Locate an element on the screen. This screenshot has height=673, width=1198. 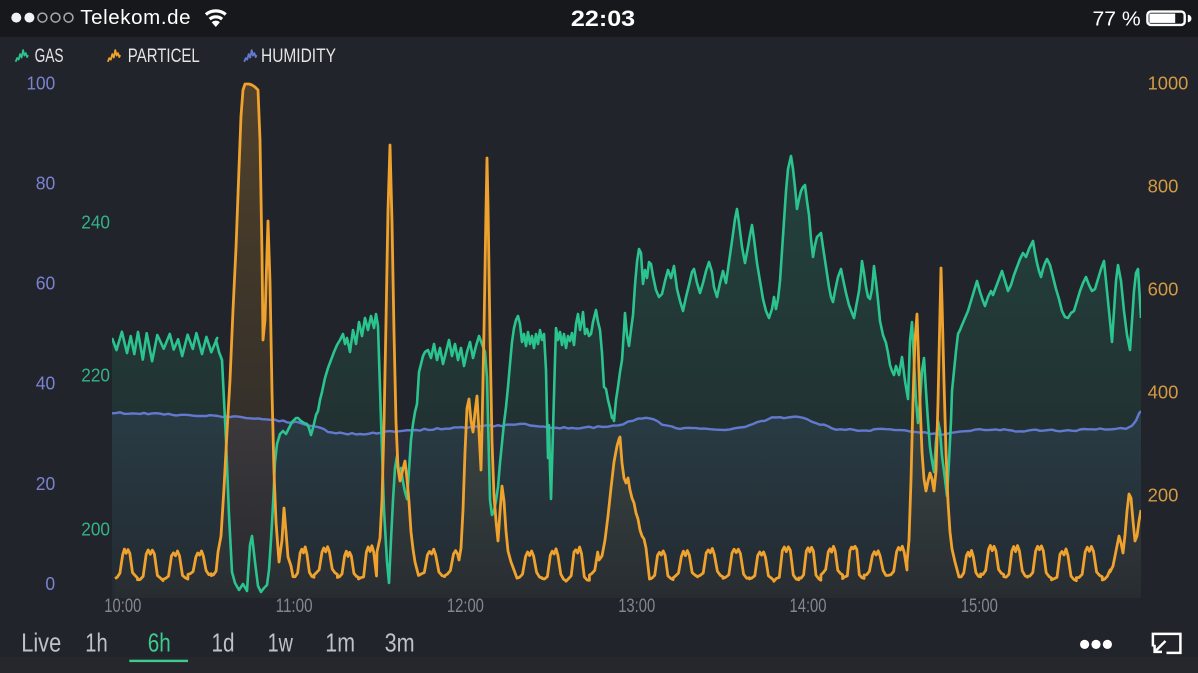
svg-text: 100 is located at coordinates (40, 83).